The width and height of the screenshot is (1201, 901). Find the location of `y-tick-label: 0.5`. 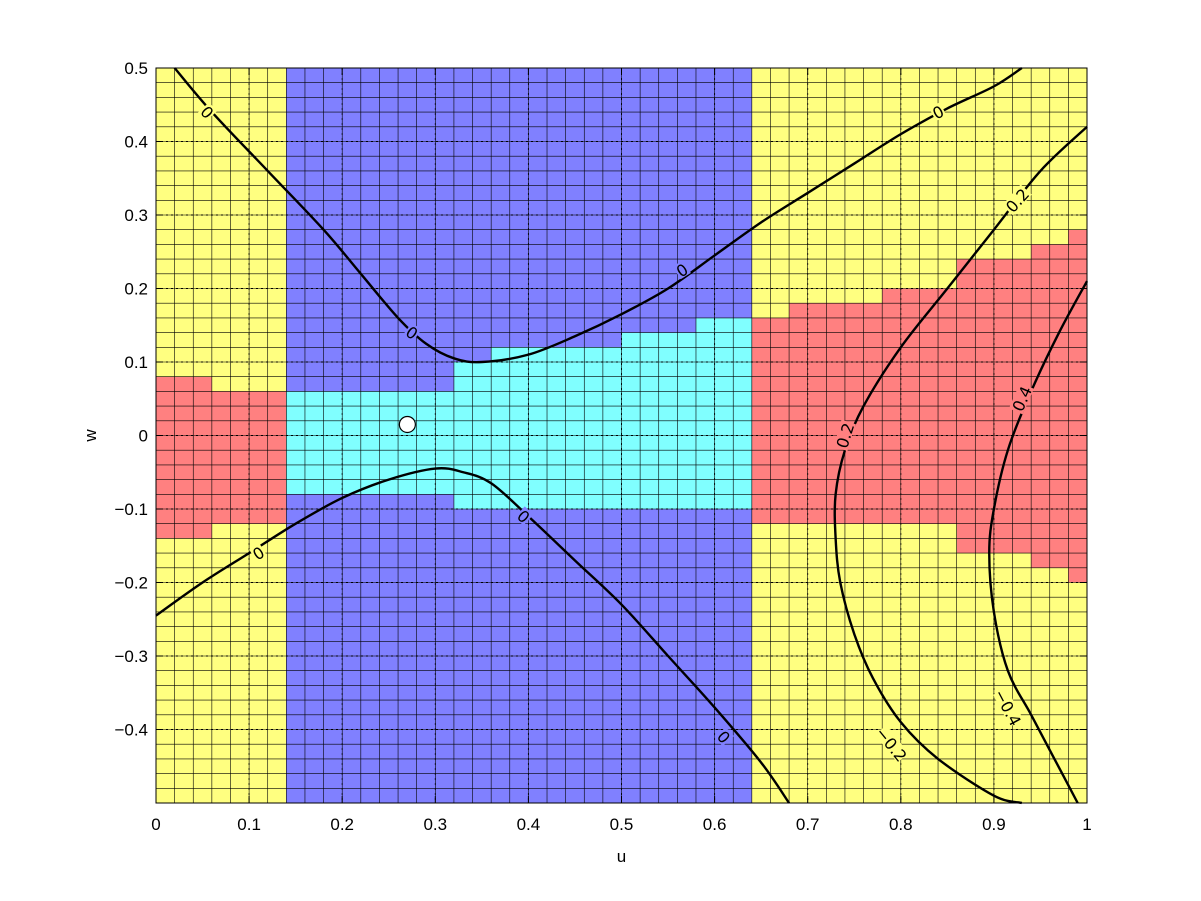

y-tick-label: 0.5 is located at coordinates (136, 68).